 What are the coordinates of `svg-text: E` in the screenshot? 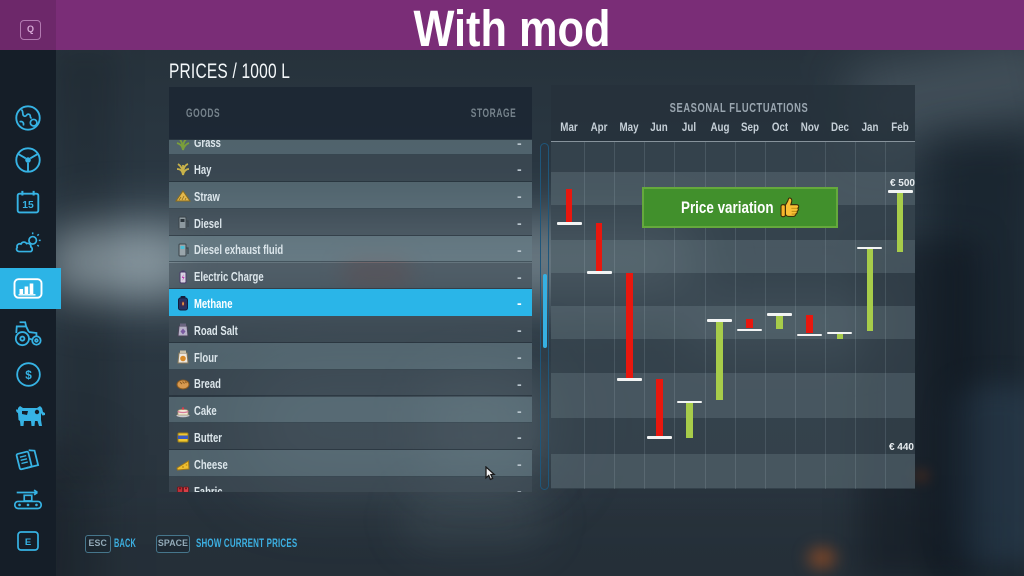 It's located at (28, 542).